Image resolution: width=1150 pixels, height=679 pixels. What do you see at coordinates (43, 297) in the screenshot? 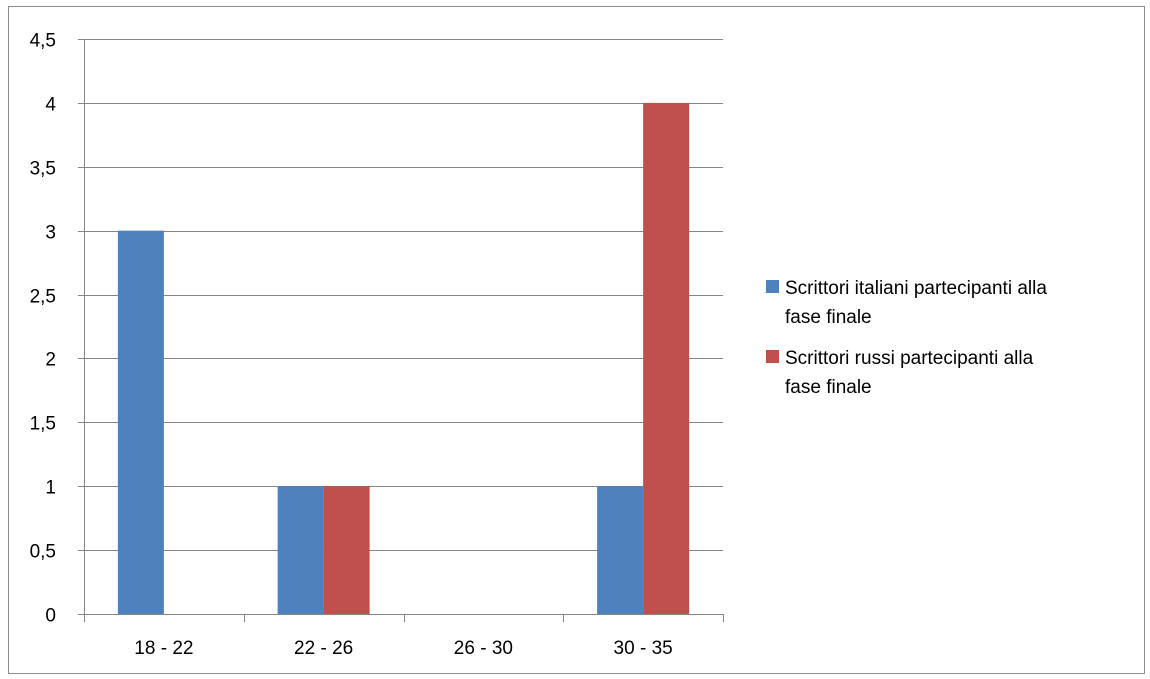
I see `y-tick-label: 2,5` at bounding box center [43, 297].